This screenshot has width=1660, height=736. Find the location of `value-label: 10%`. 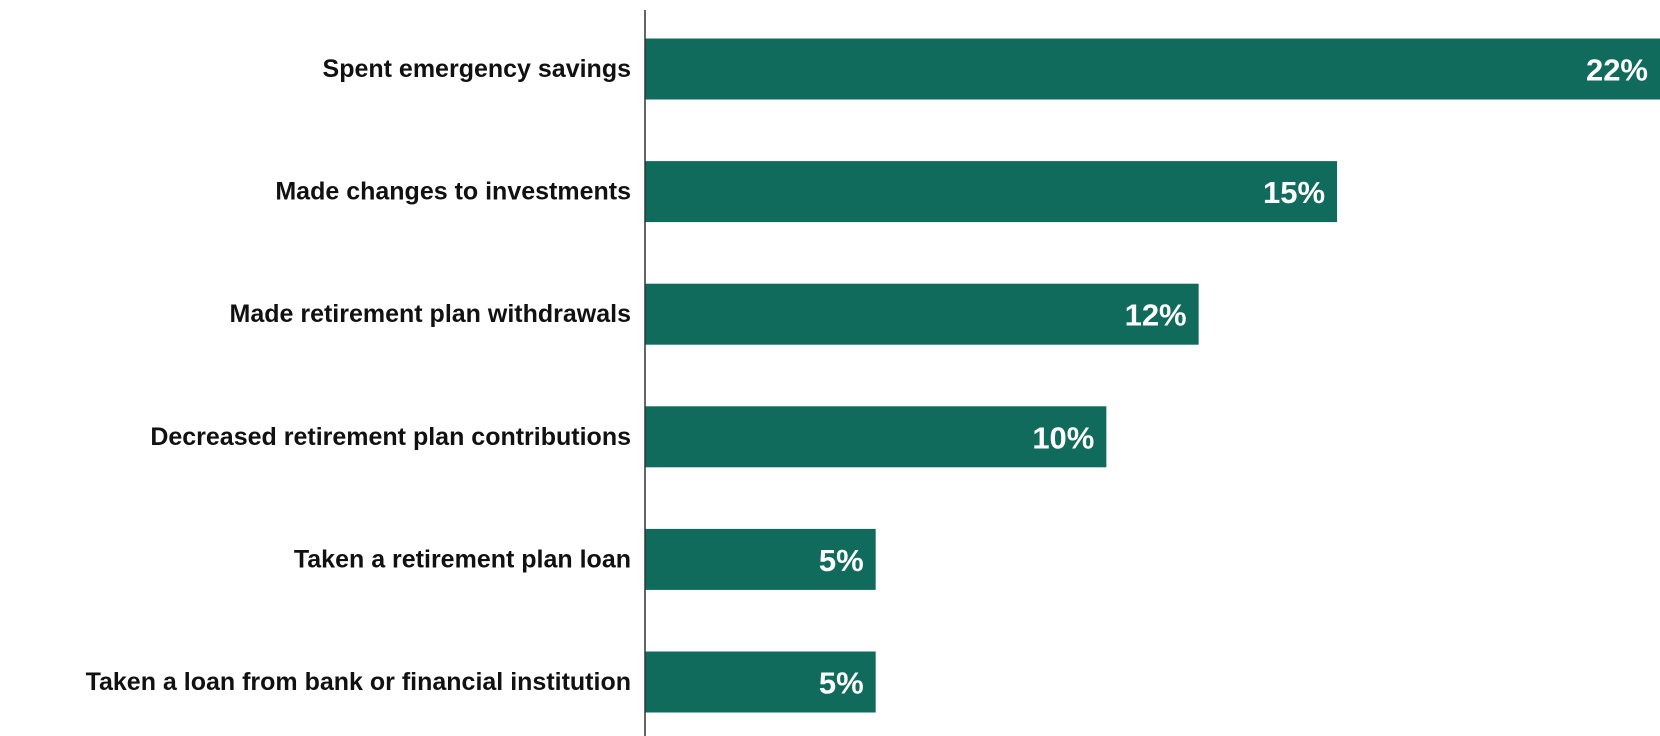

value-label: 10% is located at coordinates (1063, 437).